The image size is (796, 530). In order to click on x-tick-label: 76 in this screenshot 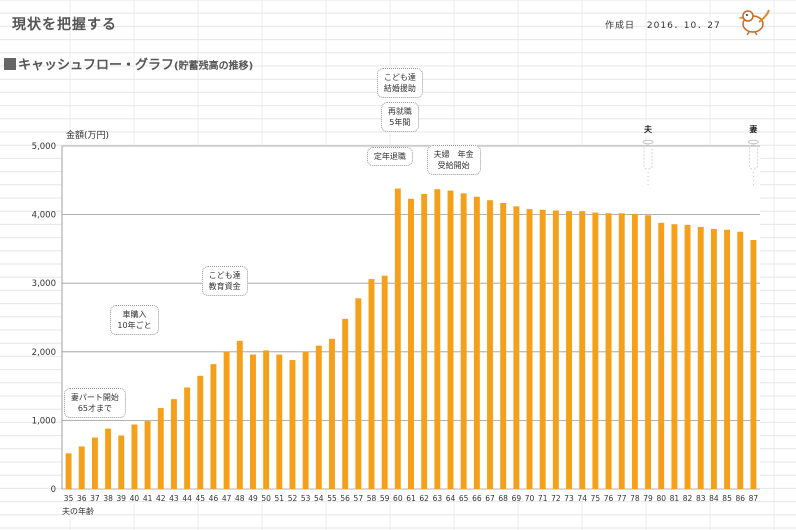, I will do `click(609, 498)`.